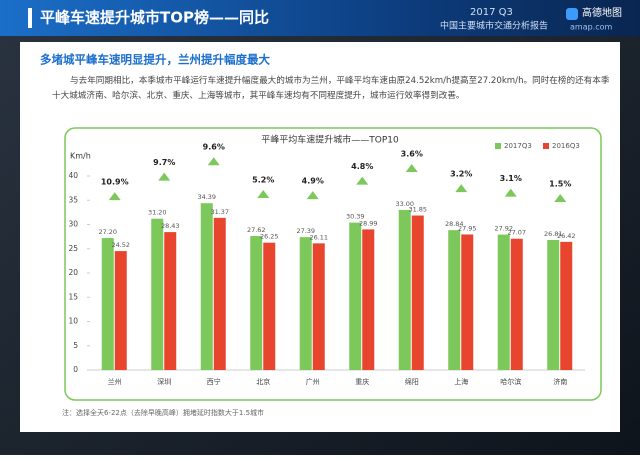  I want to click on report-title: 中国主要城市交通分析报告, so click(494, 26).